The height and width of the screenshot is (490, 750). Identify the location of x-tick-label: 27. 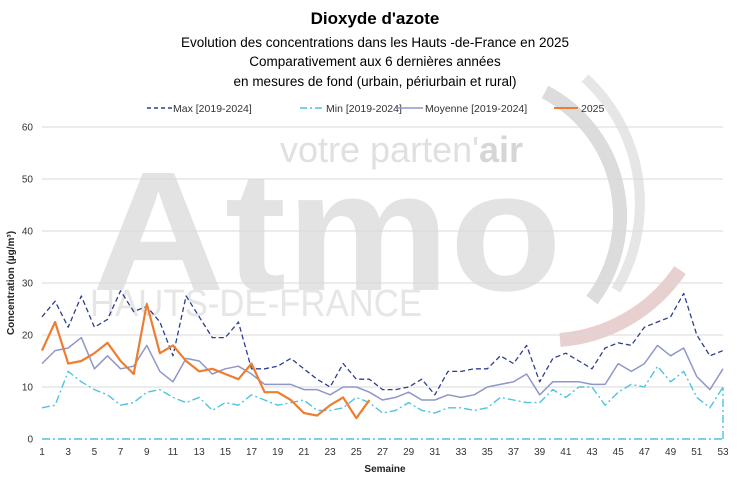
(383, 452).